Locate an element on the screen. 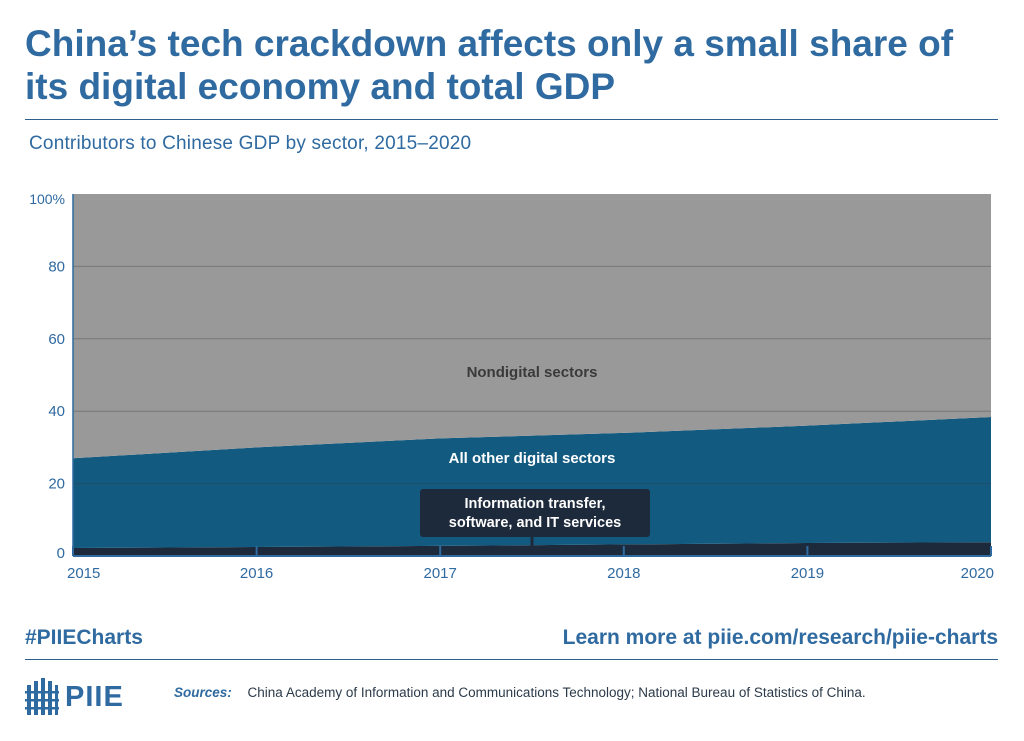 This screenshot has height=741, width=1024. y-tick-label-60: 60 is located at coordinates (56, 339).